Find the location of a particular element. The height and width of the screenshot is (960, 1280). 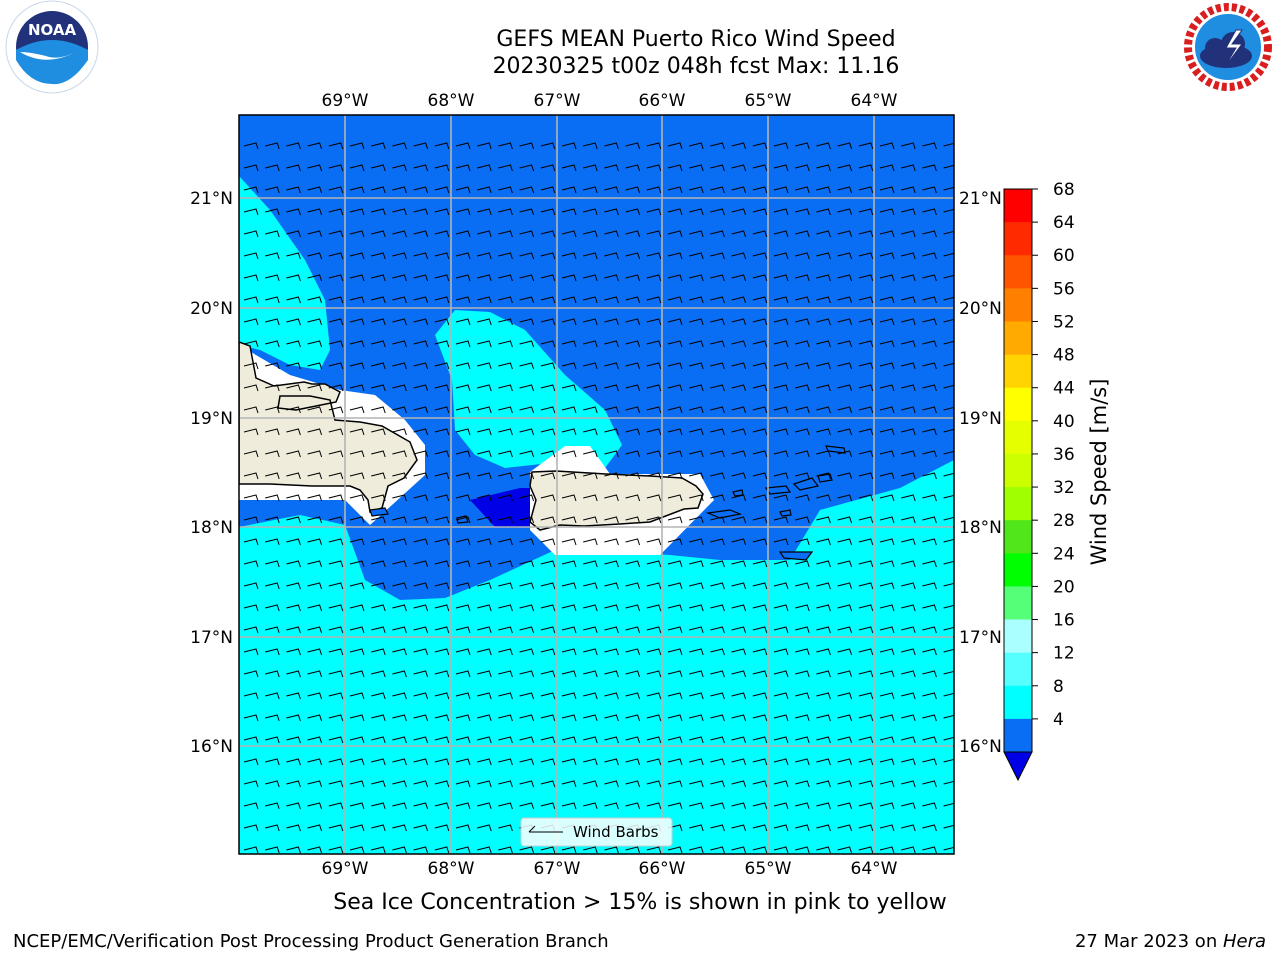

land-puerto-rico is located at coordinates (616, 500).